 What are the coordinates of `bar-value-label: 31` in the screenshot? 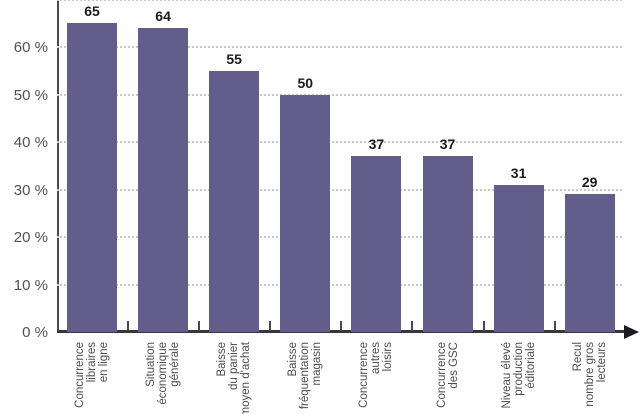 It's located at (518, 172).